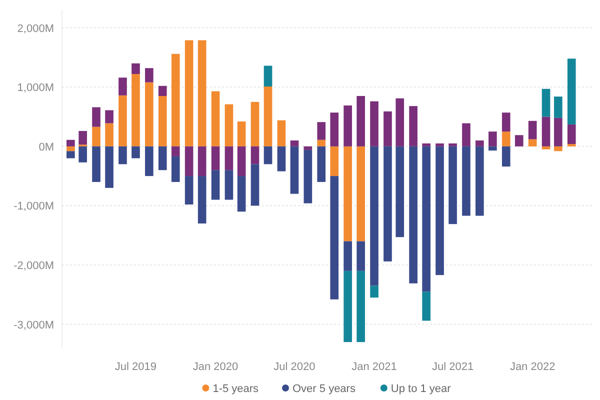 The height and width of the screenshot is (400, 600). What do you see at coordinates (135, 367) in the screenshot?
I see `x-tick-label: Jul 2019` at bounding box center [135, 367].